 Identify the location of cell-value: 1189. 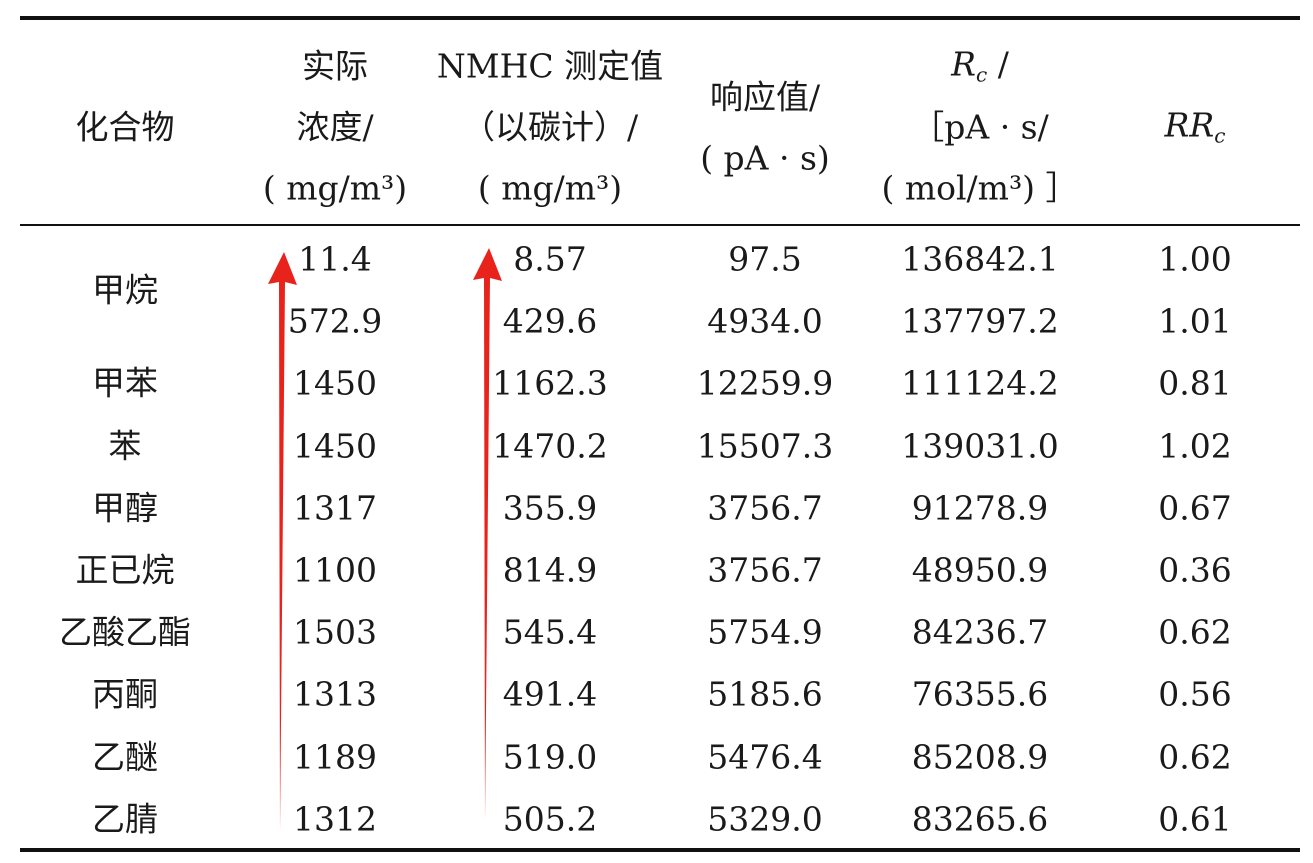
(335, 757).